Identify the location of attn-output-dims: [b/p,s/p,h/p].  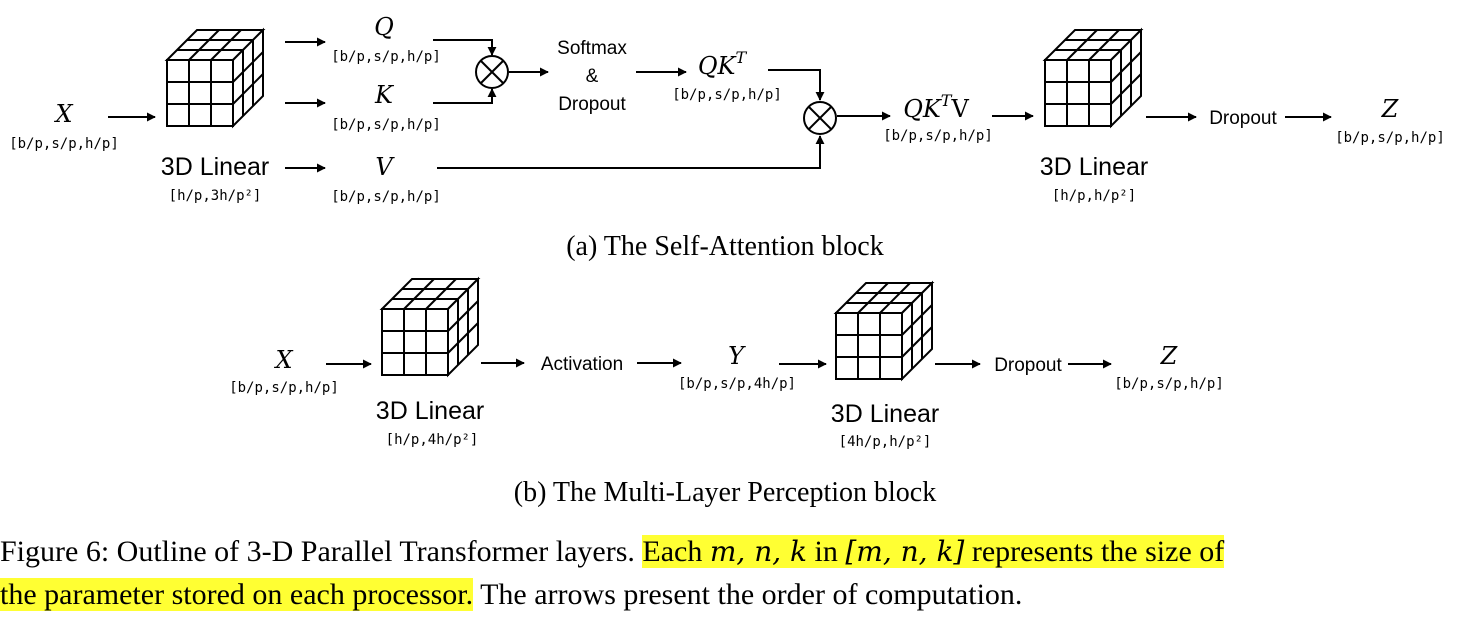
(1390, 138).